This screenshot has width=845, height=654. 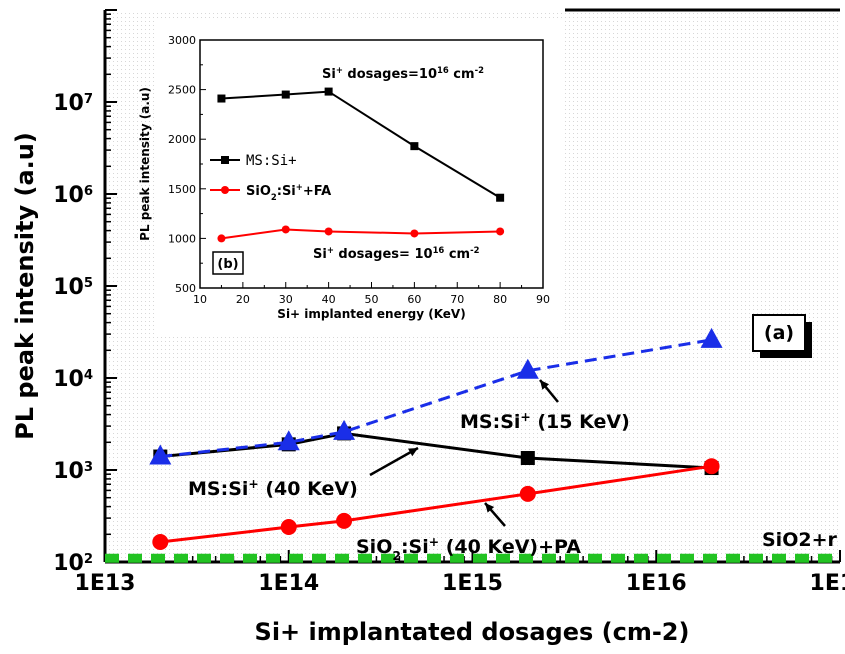 What do you see at coordinates (475, 250) in the screenshot?
I see `inset-annotation-bottom-part: -2` at bounding box center [475, 250].